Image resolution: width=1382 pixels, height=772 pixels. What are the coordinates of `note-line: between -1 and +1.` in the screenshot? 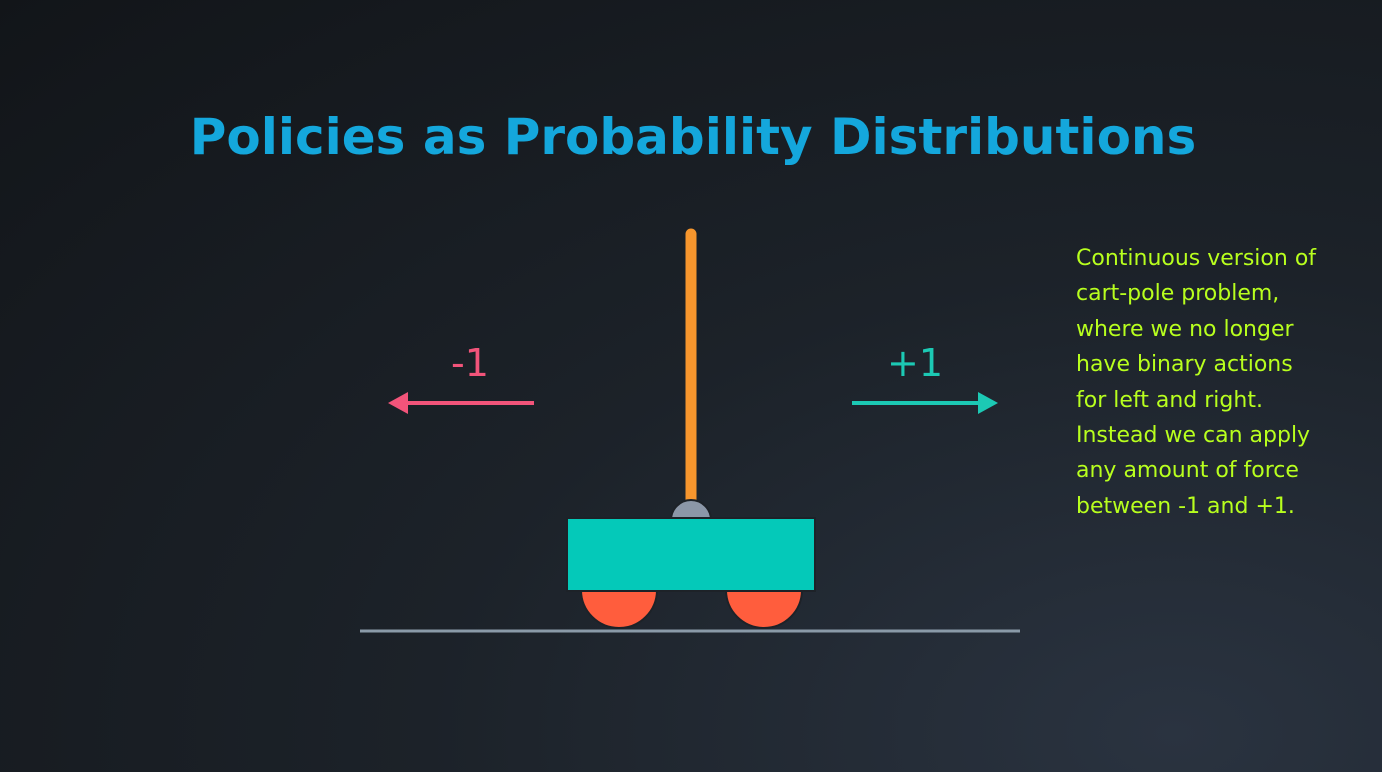 It's located at (1185, 506).